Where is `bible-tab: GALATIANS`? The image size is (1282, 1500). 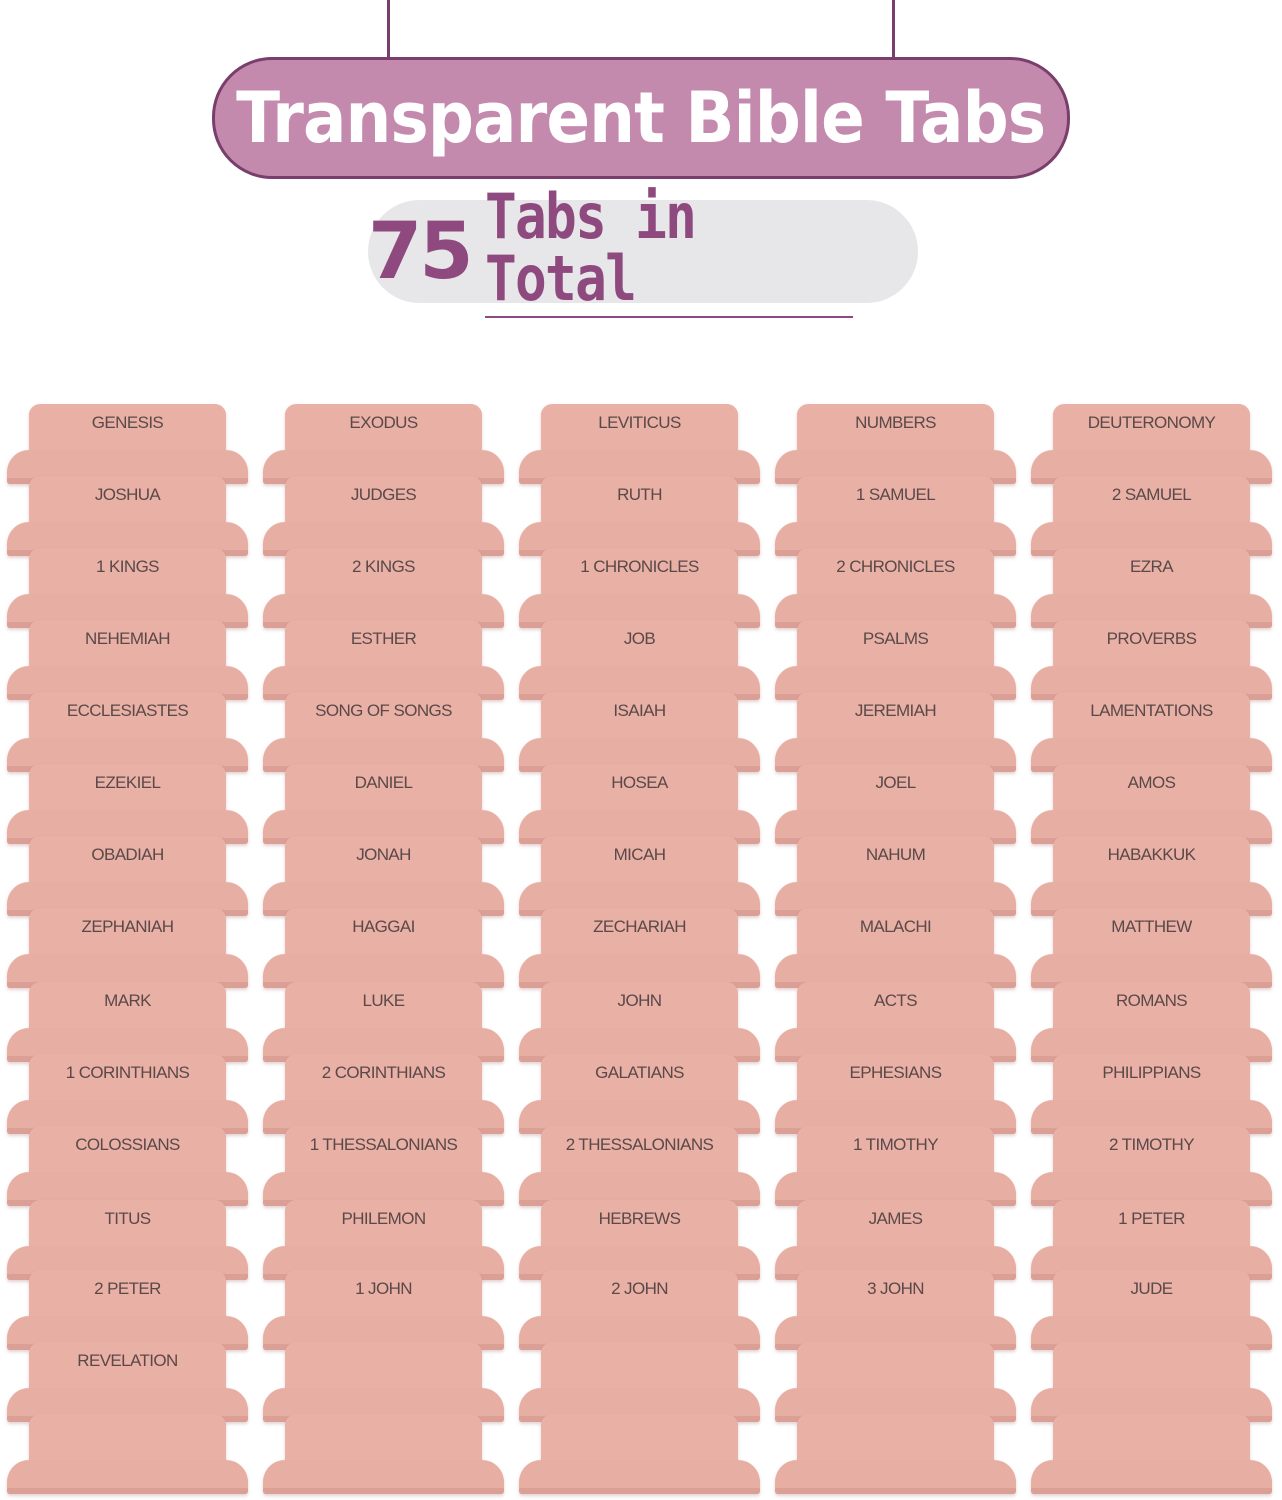 bible-tab: GALATIANS is located at coordinates (639, 1094).